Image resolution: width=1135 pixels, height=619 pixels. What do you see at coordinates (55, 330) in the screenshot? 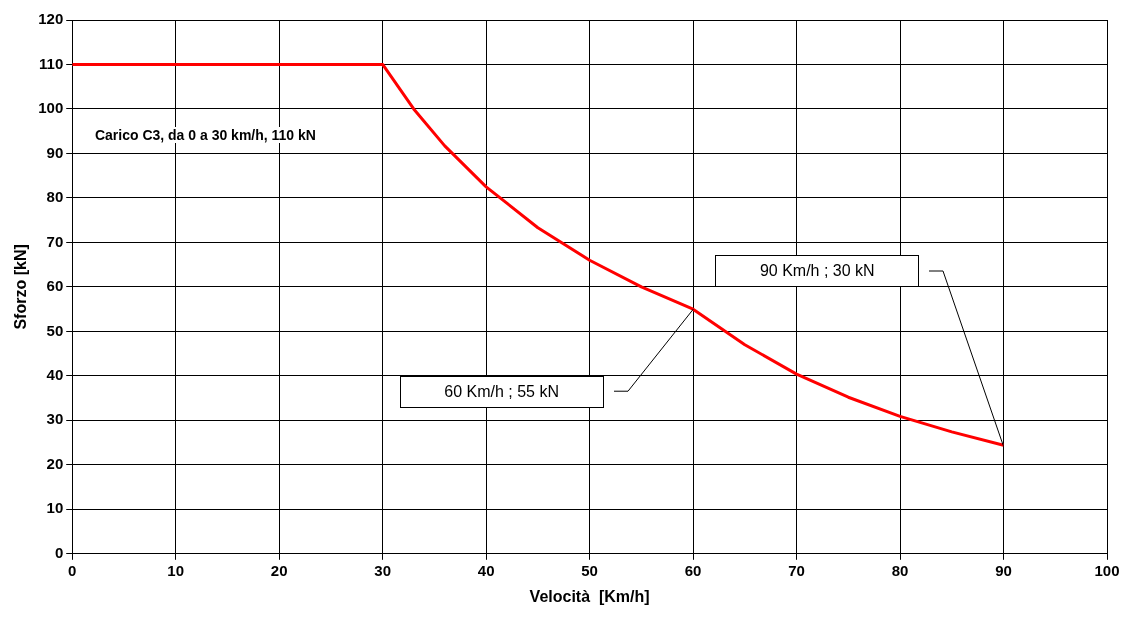
I see `y-tick-label: 50` at bounding box center [55, 330].